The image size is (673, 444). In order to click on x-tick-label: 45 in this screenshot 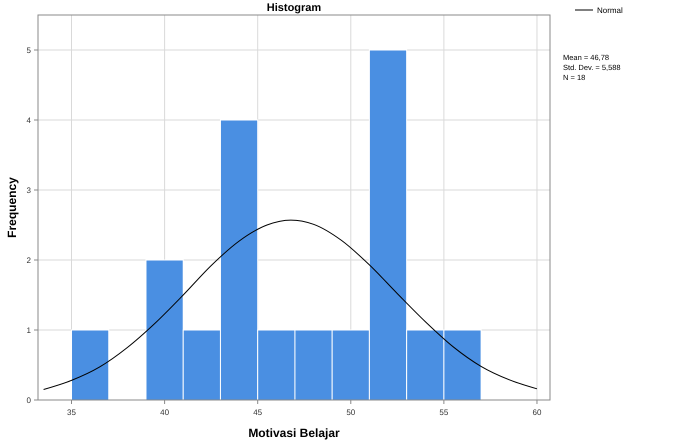, I will do `click(258, 412)`.